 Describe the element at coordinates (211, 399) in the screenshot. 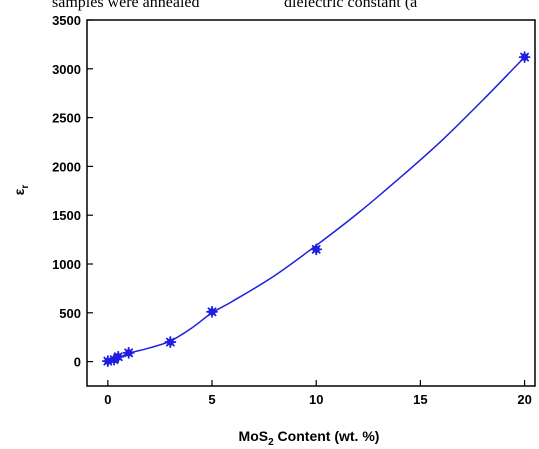

I see `x-tick-label: 5` at that location.